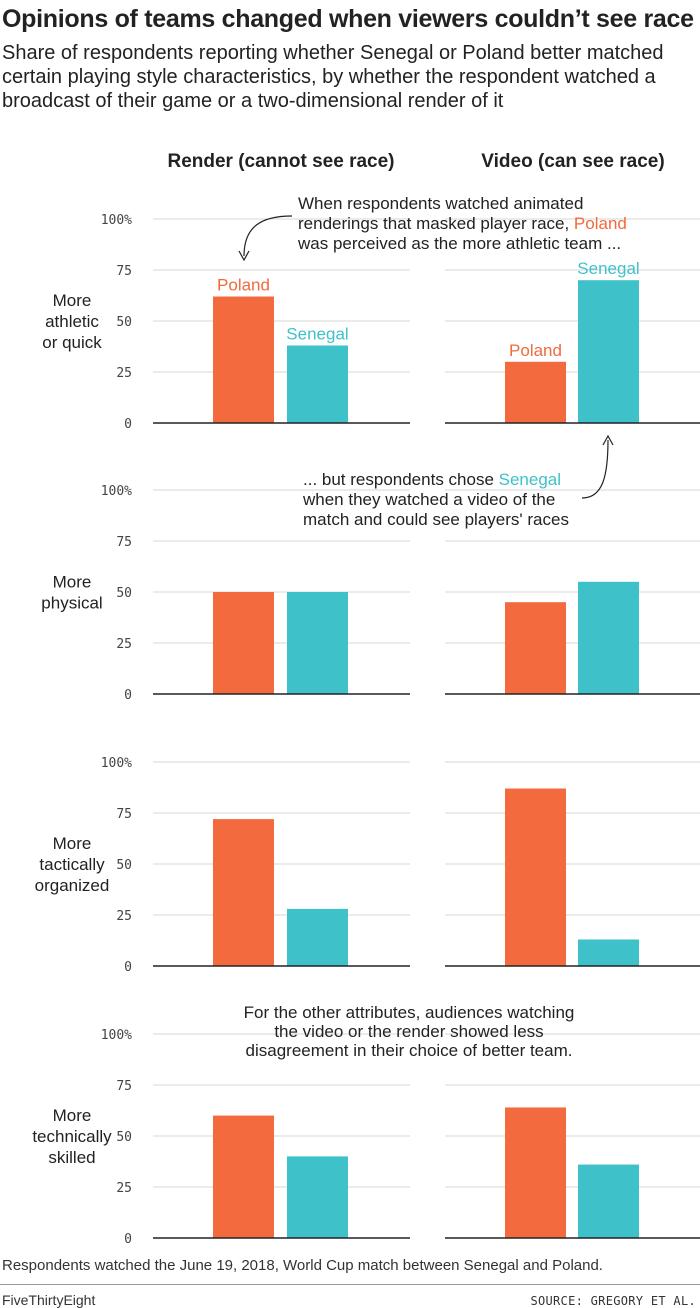  Describe the element at coordinates (401, 479) in the screenshot. I see `annotation-line: ... but respondents chose` at that location.